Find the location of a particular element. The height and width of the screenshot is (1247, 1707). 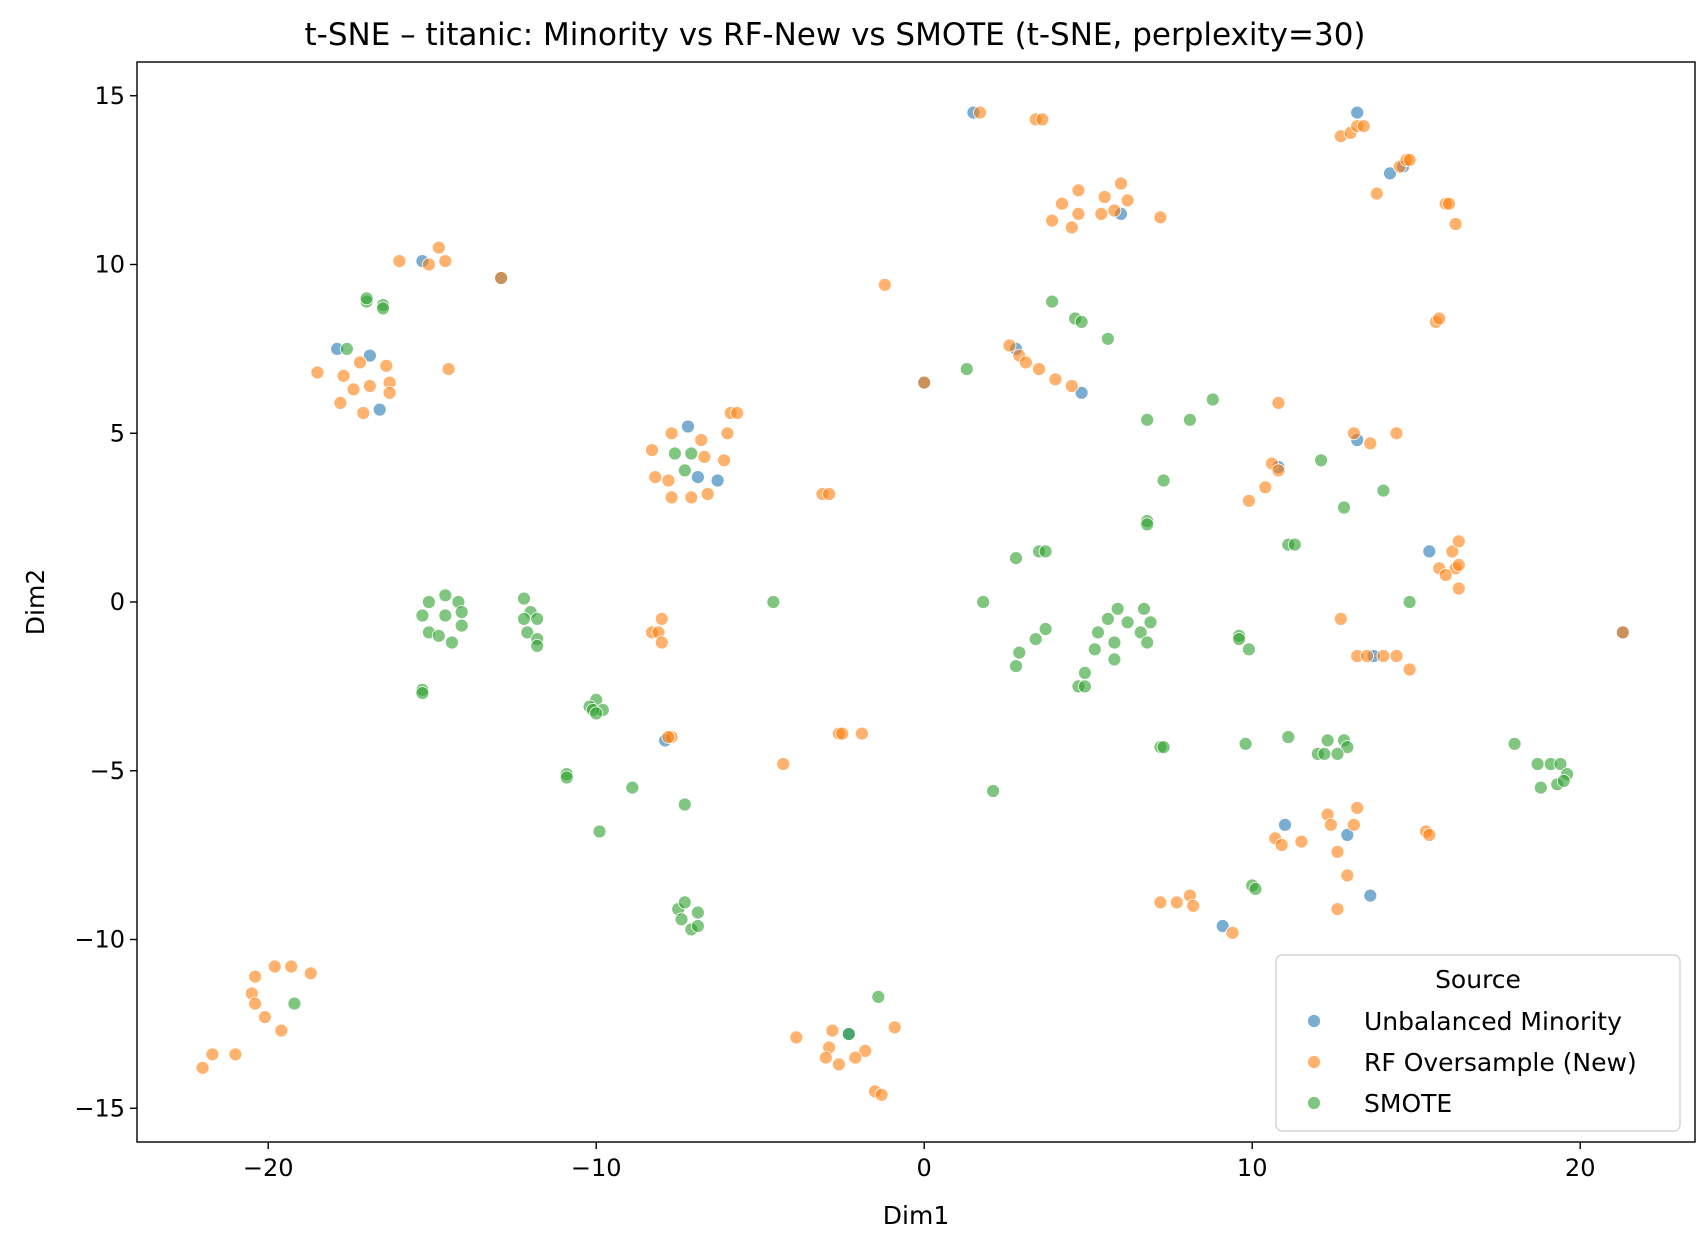

y-tick-label: −15 is located at coordinates (99, 1108).